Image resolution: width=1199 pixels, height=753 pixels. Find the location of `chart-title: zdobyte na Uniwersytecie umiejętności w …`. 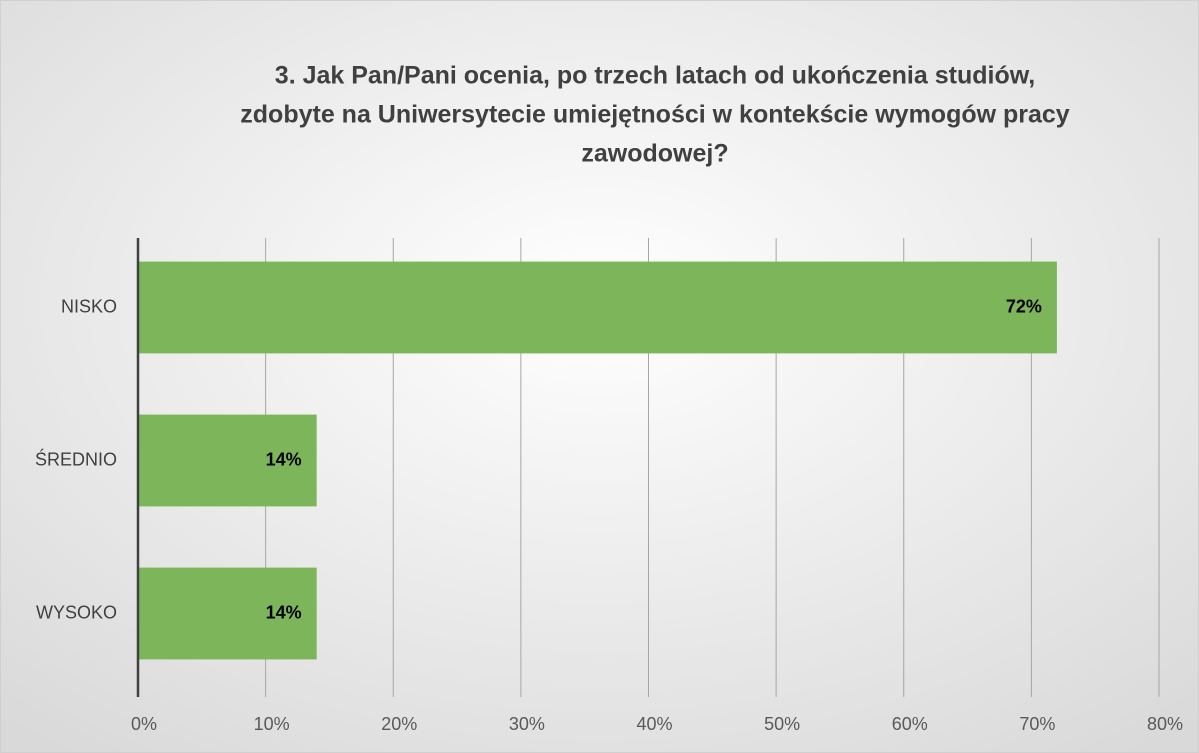

chart-title: zdobyte na Uniwersytecie umiejętności w … is located at coordinates (655, 115).